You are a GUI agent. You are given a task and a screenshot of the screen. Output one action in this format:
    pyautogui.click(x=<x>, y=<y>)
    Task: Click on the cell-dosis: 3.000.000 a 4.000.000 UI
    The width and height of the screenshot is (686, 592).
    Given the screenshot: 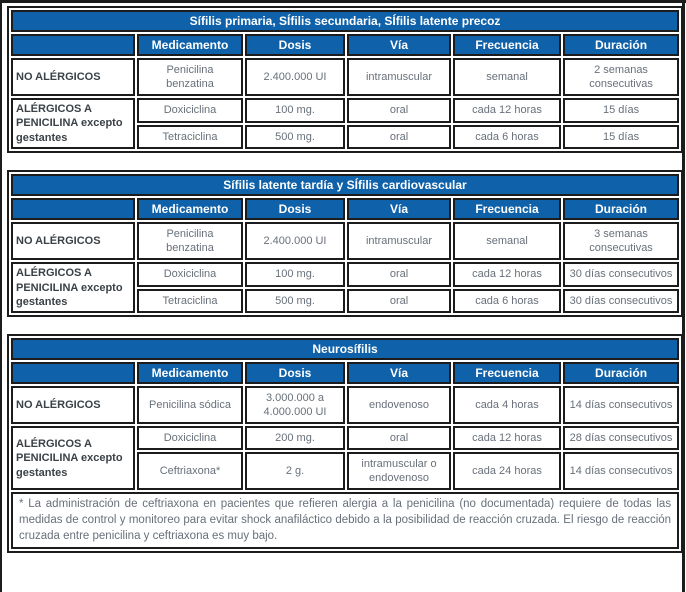 What is the action you would take?
    pyautogui.click(x=295, y=405)
    